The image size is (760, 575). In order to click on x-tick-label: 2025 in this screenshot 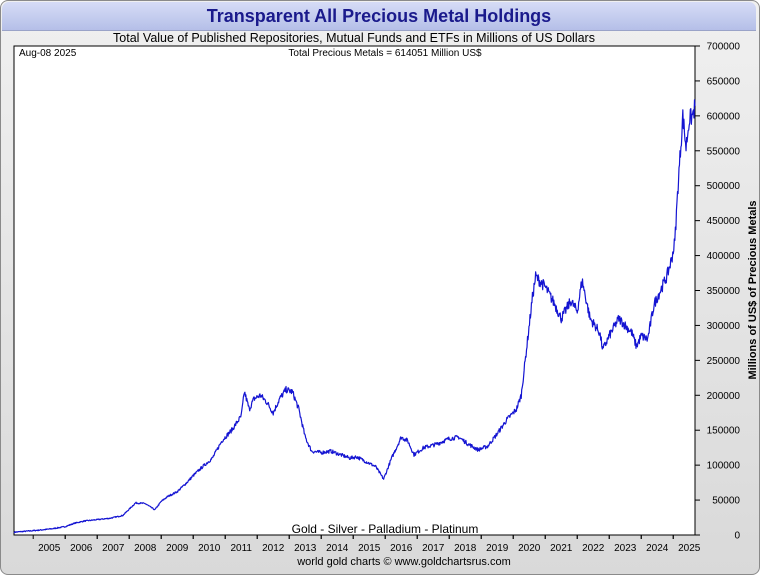, I will do `click(689, 548)`.